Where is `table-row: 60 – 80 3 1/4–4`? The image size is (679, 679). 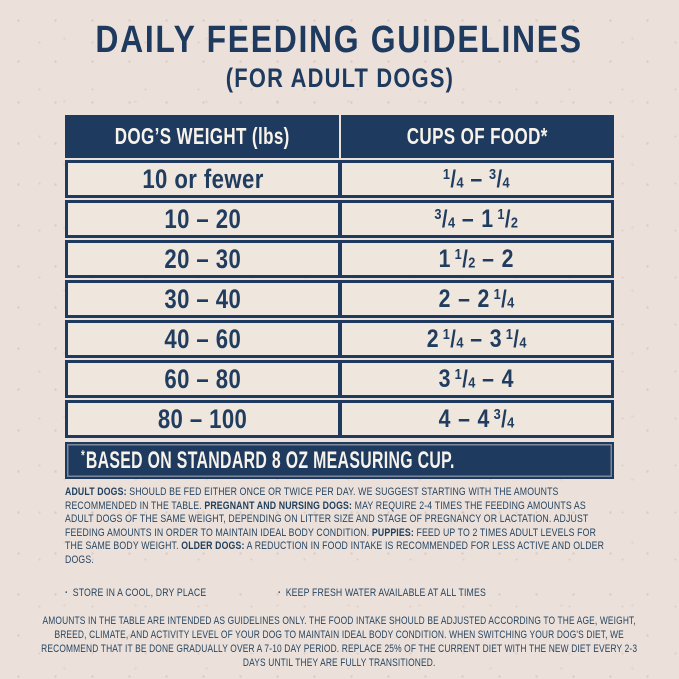
table-row: 60 – 80 3 1/4–4 is located at coordinates (339, 379).